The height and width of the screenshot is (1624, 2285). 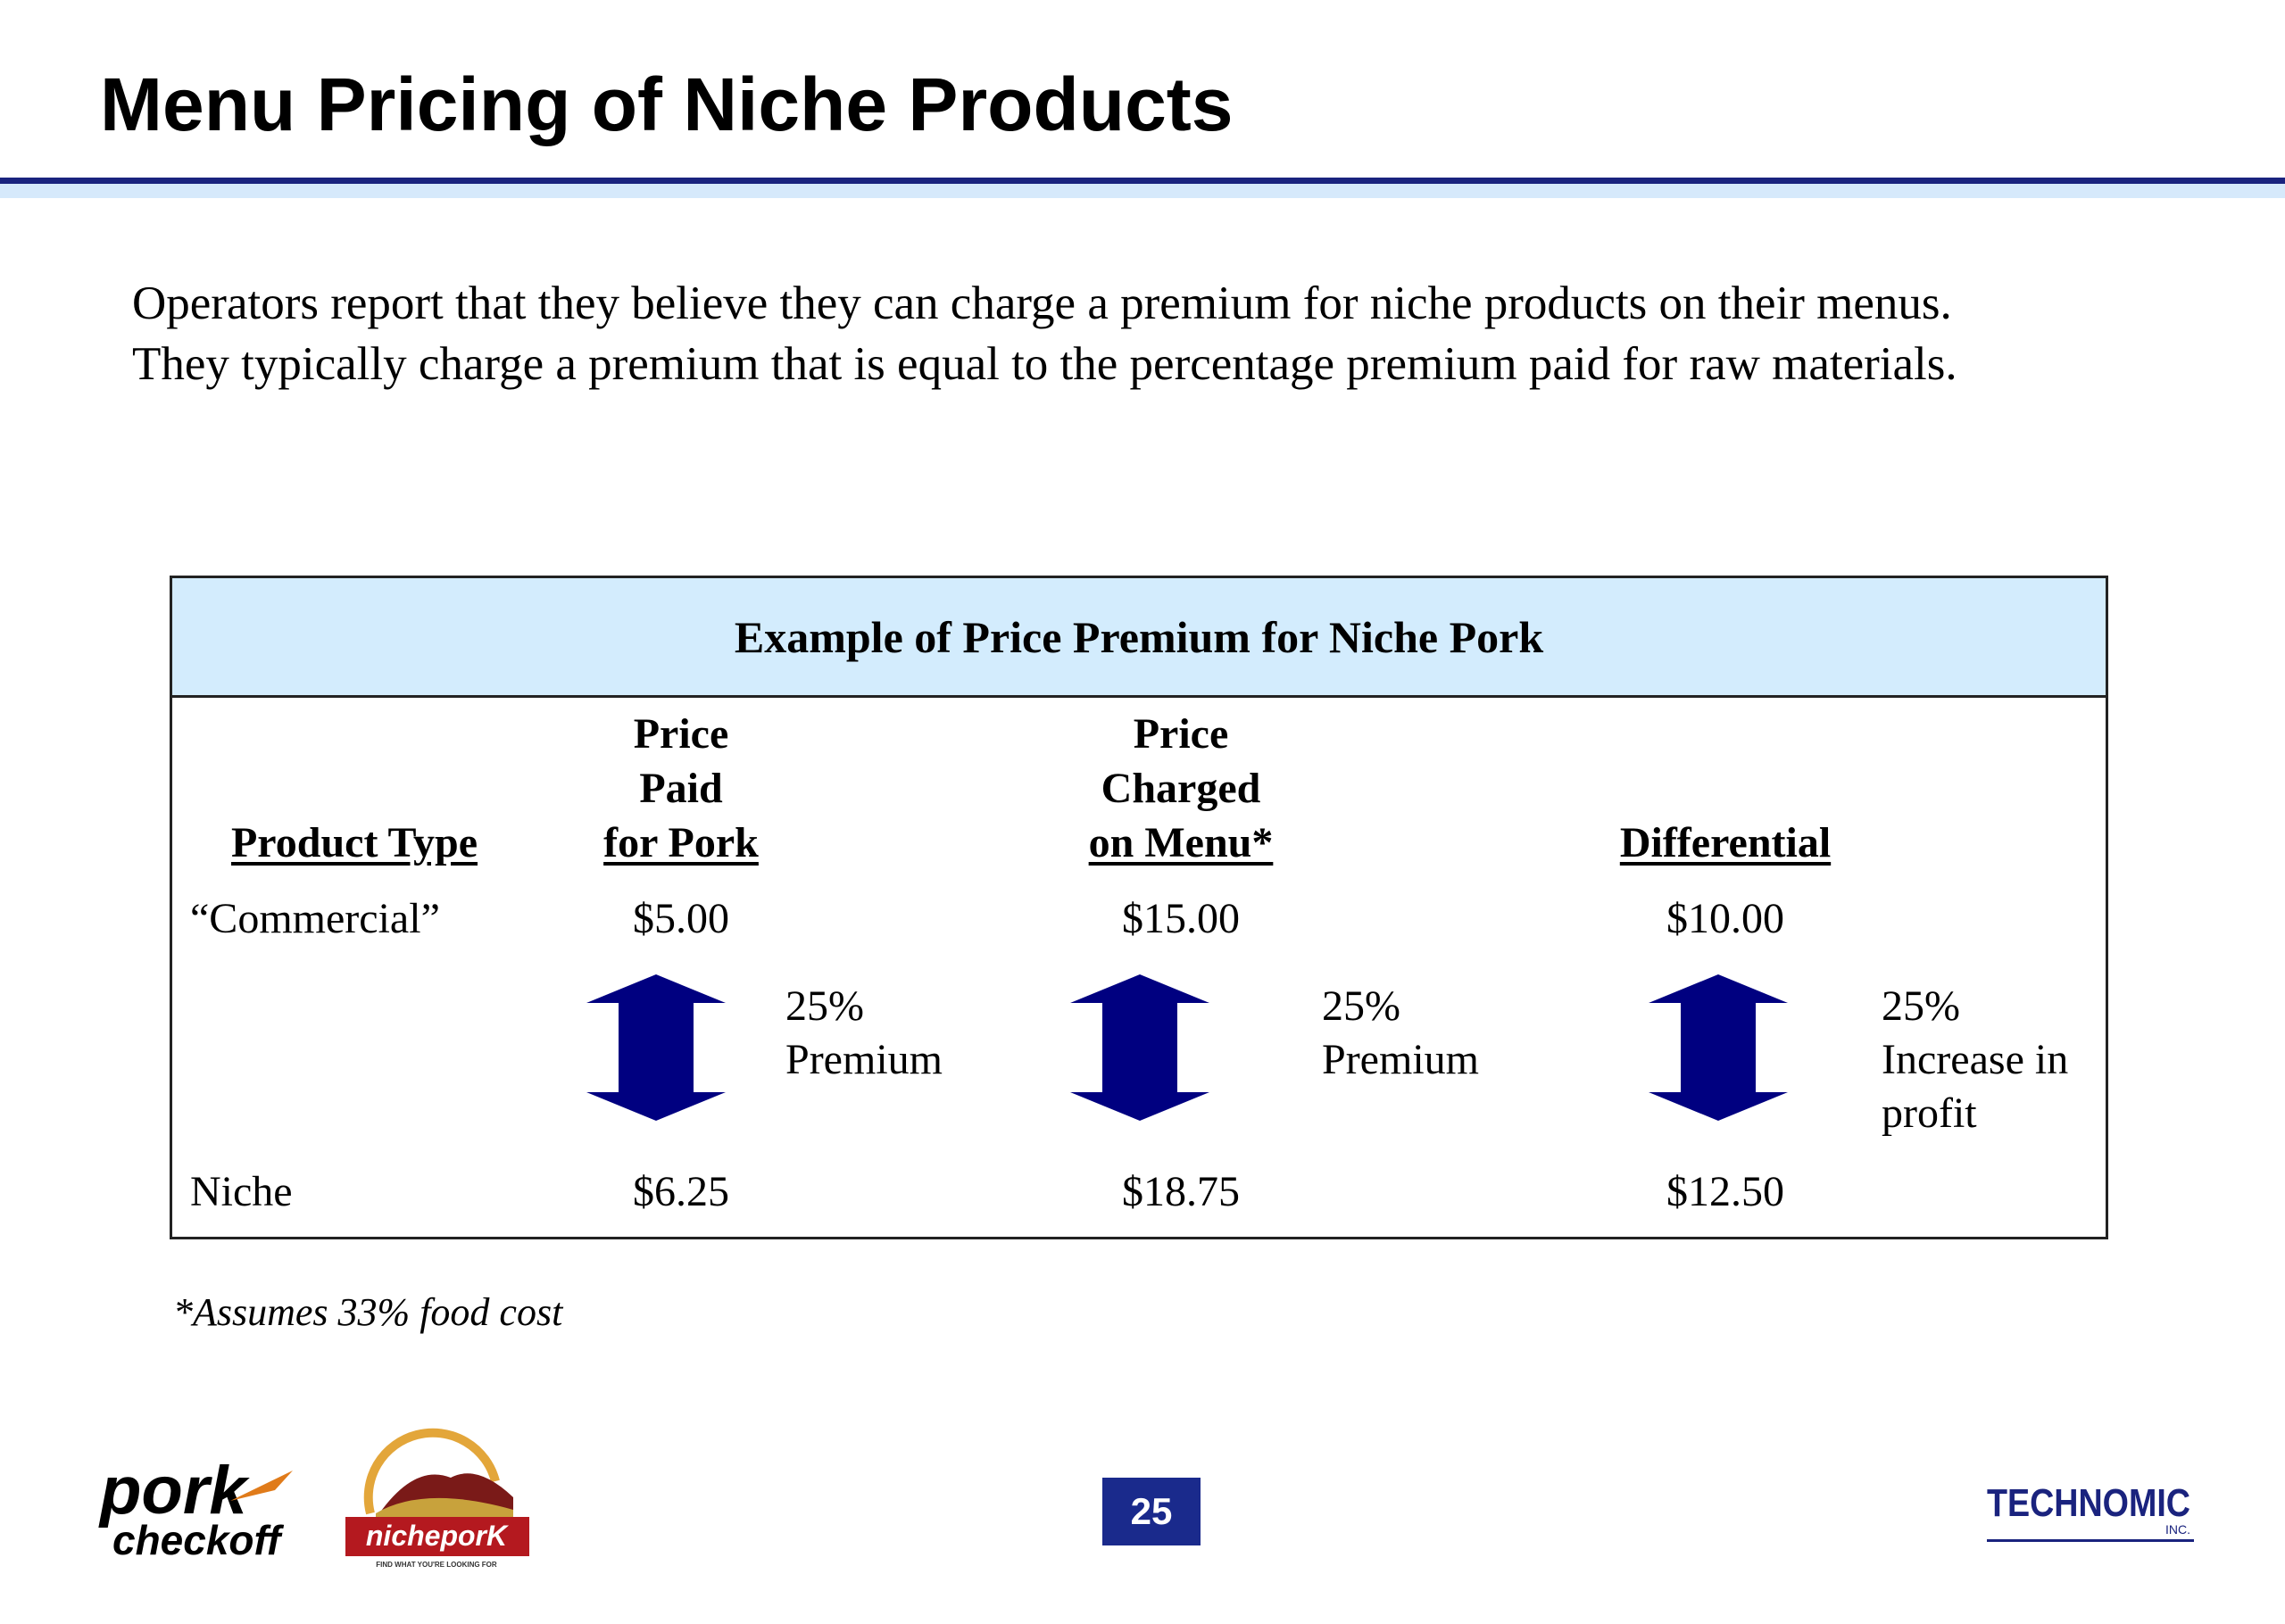 I want to click on row-niche-paid: $6.25, so click(x=681, y=1191).